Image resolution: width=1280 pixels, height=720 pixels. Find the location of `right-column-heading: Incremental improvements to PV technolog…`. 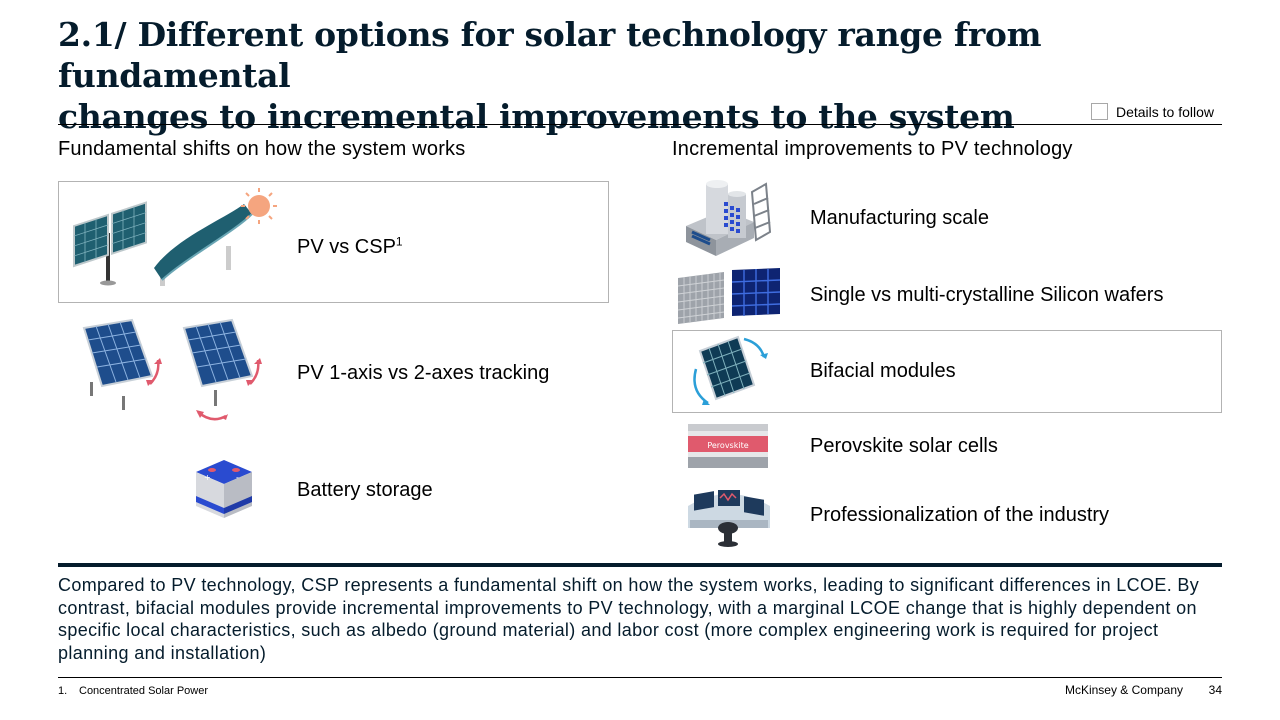

right-column-heading: Incremental improvements to PV technolog… is located at coordinates (872, 149).